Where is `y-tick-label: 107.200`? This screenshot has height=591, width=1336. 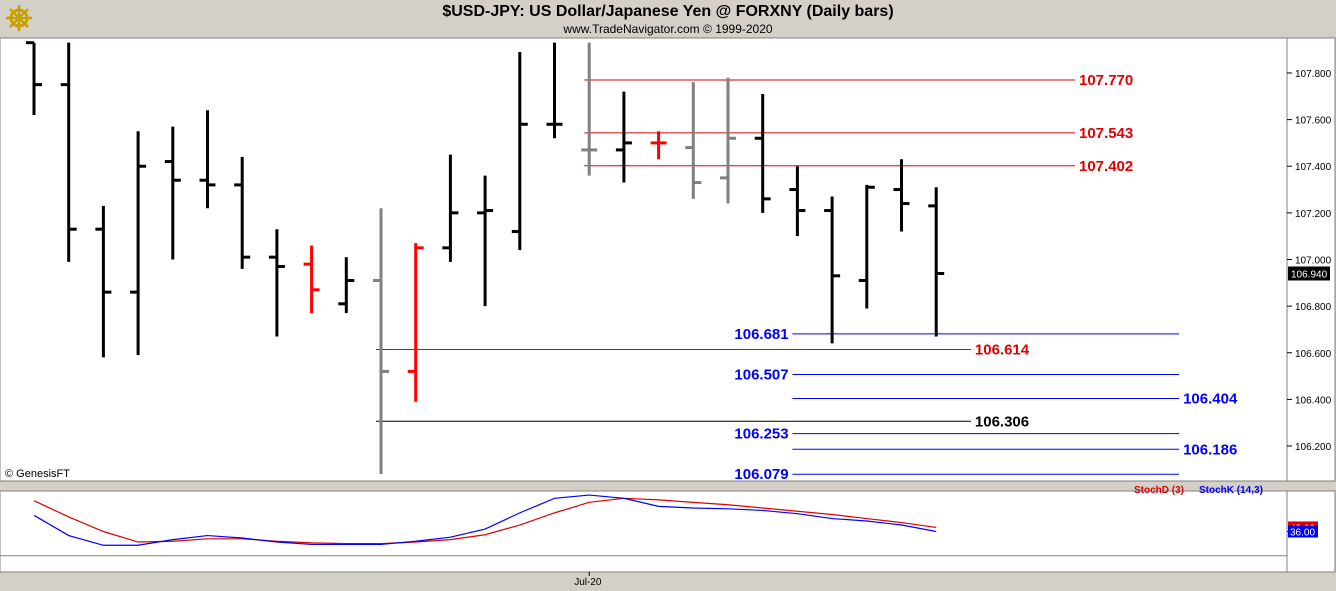
y-tick-label: 107.200 is located at coordinates (1313, 214).